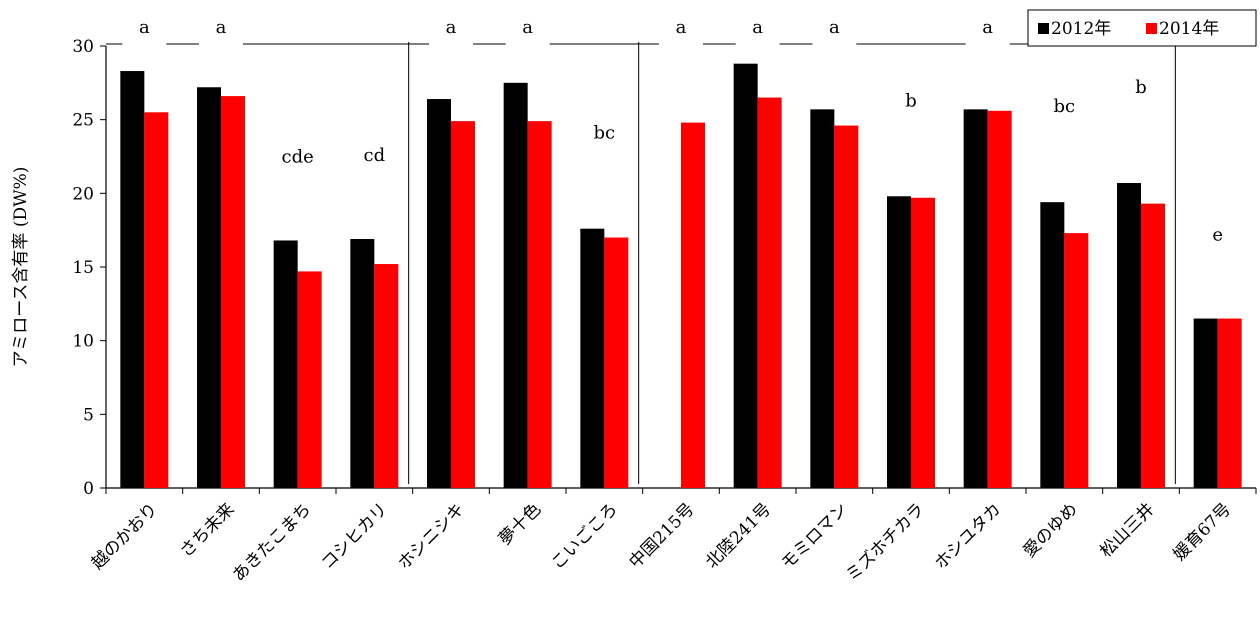 This screenshot has height=622, width=1260. What do you see at coordinates (355, 536) in the screenshot?
I see `category-label: コシヒカリ` at bounding box center [355, 536].